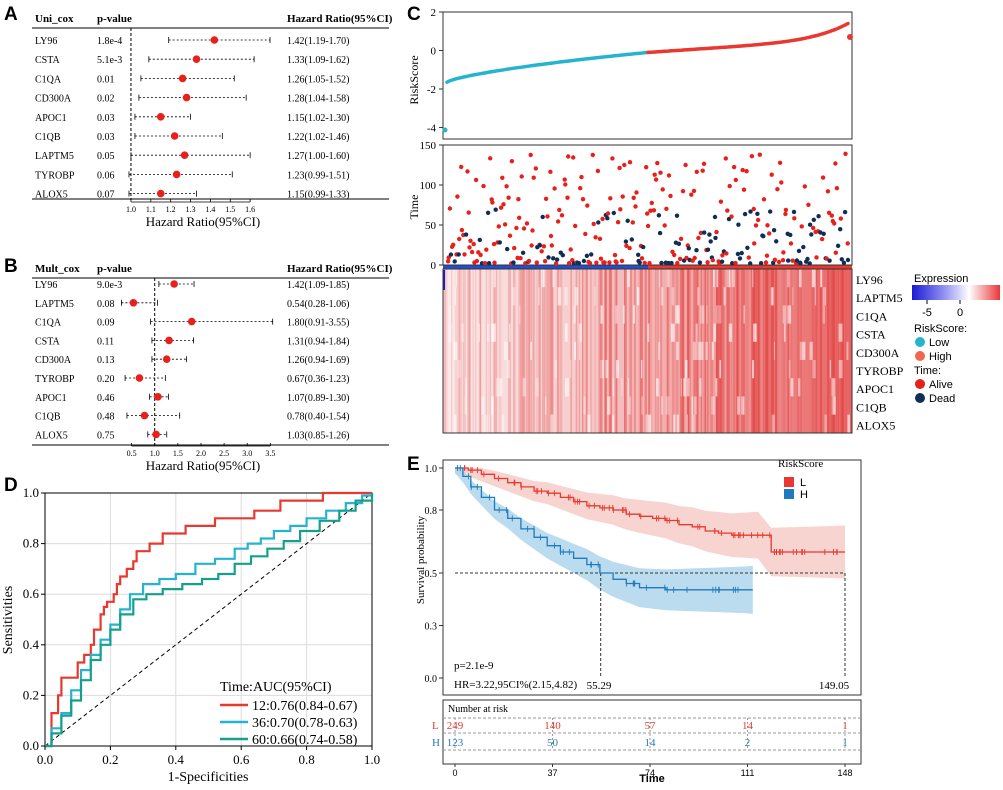 Image resolution: width=1003 pixels, height=790 pixels. I want to click on legend-high-label: High, so click(940, 357).